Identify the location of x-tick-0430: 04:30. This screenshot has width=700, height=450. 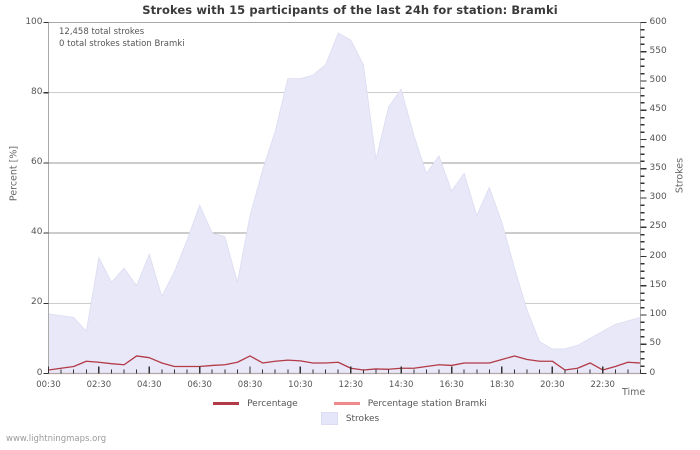
(149, 384).